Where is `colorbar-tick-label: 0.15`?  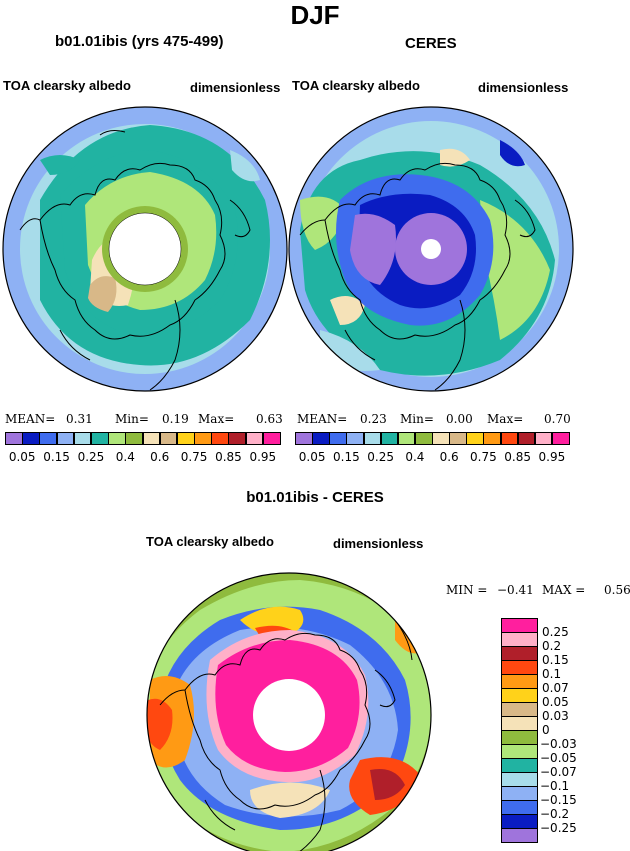
colorbar-tick-label: 0.15 is located at coordinates (56, 457).